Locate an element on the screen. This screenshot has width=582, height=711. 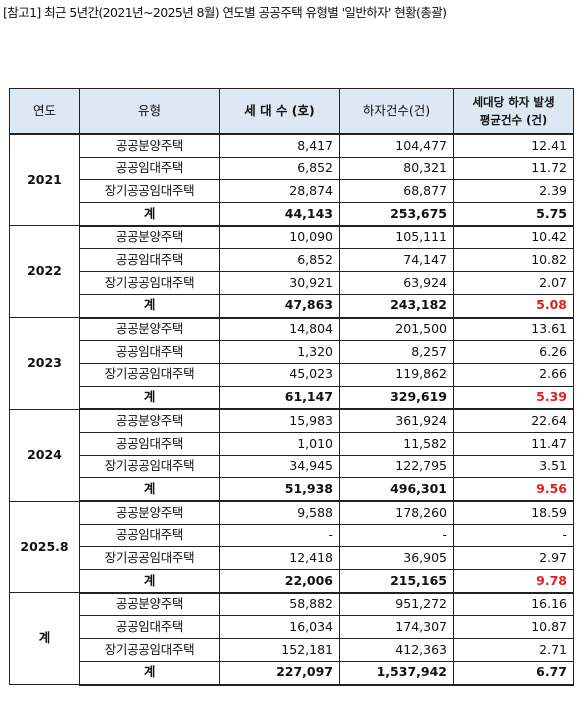
year-cell: 2021 is located at coordinates (44, 180).